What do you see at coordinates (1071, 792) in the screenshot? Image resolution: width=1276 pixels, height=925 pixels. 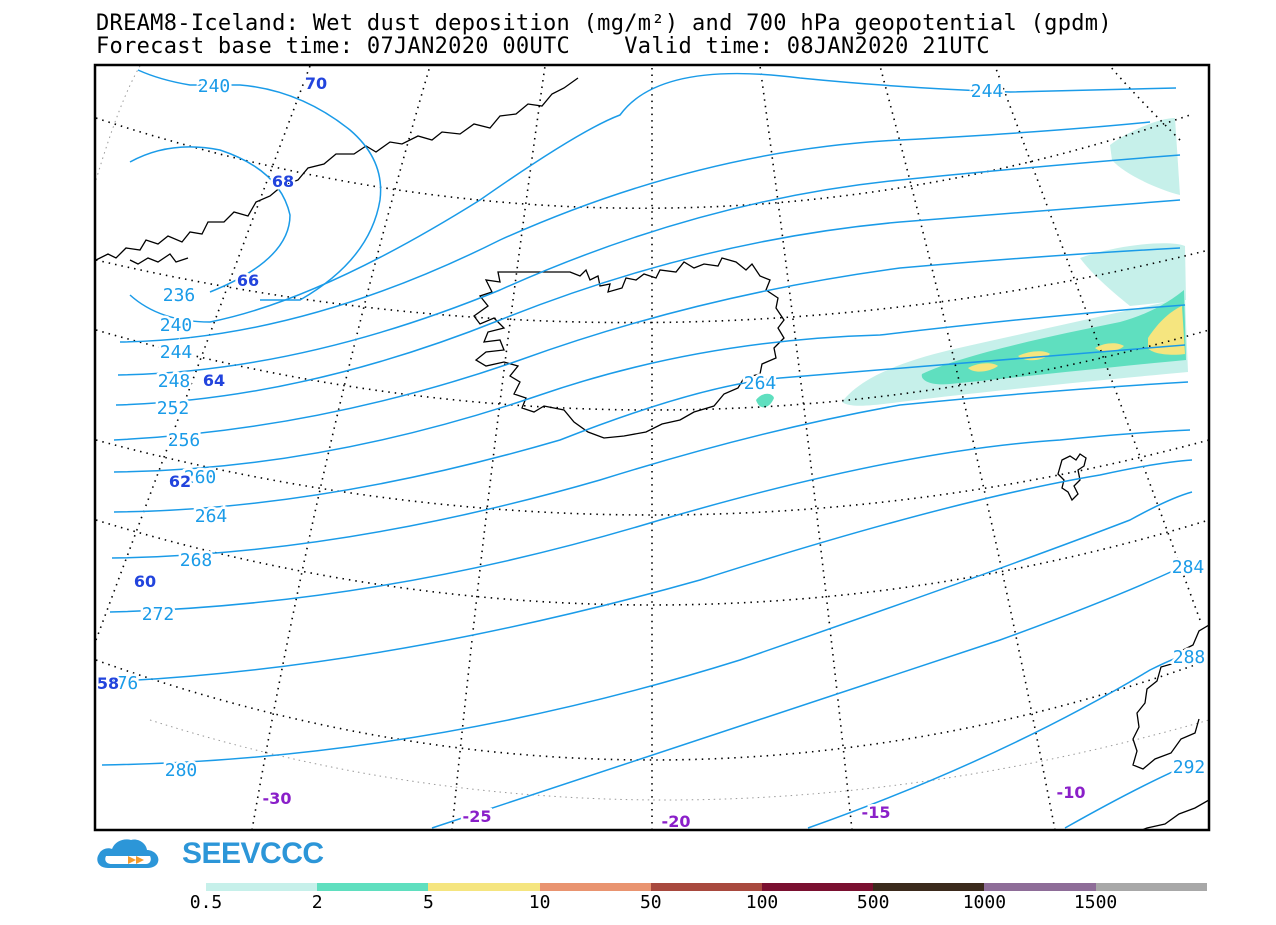 I see `longitude-label: -10` at bounding box center [1071, 792].